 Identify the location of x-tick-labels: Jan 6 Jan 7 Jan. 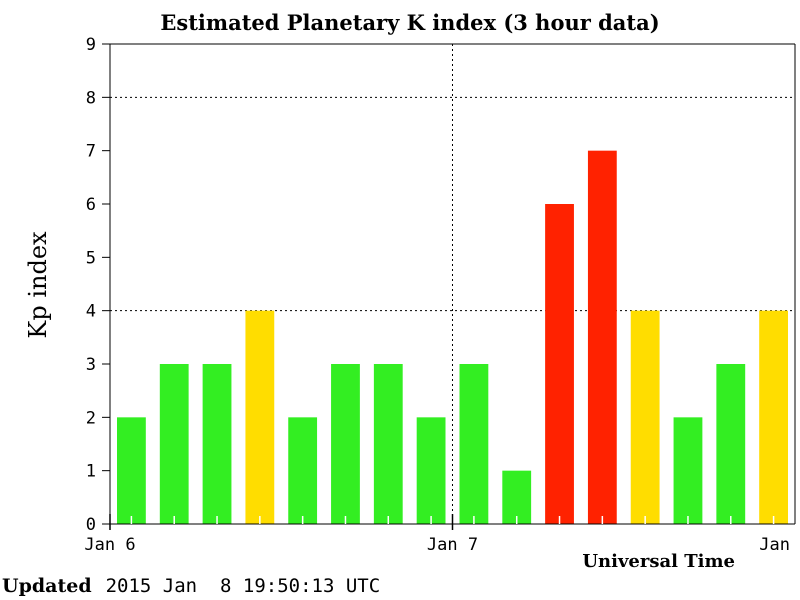
(437, 545).